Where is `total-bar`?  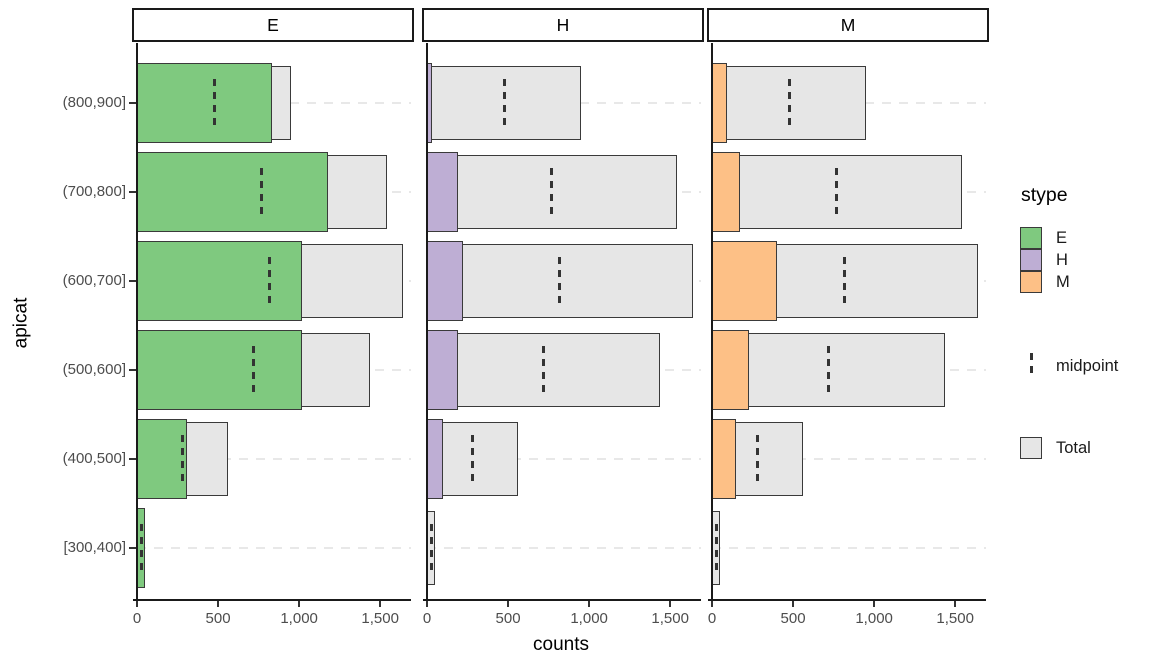 total-bar is located at coordinates (837, 192).